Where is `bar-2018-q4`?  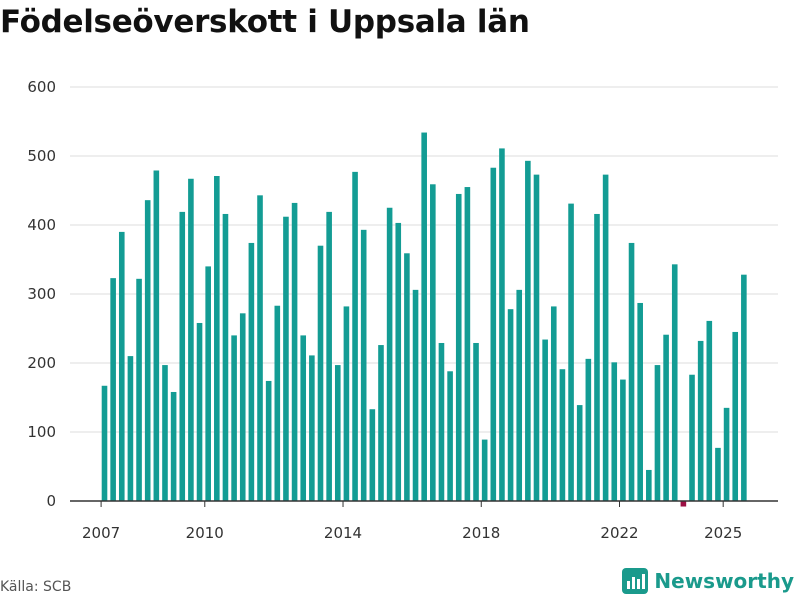 bar-2018-q4 is located at coordinates (510, 405).